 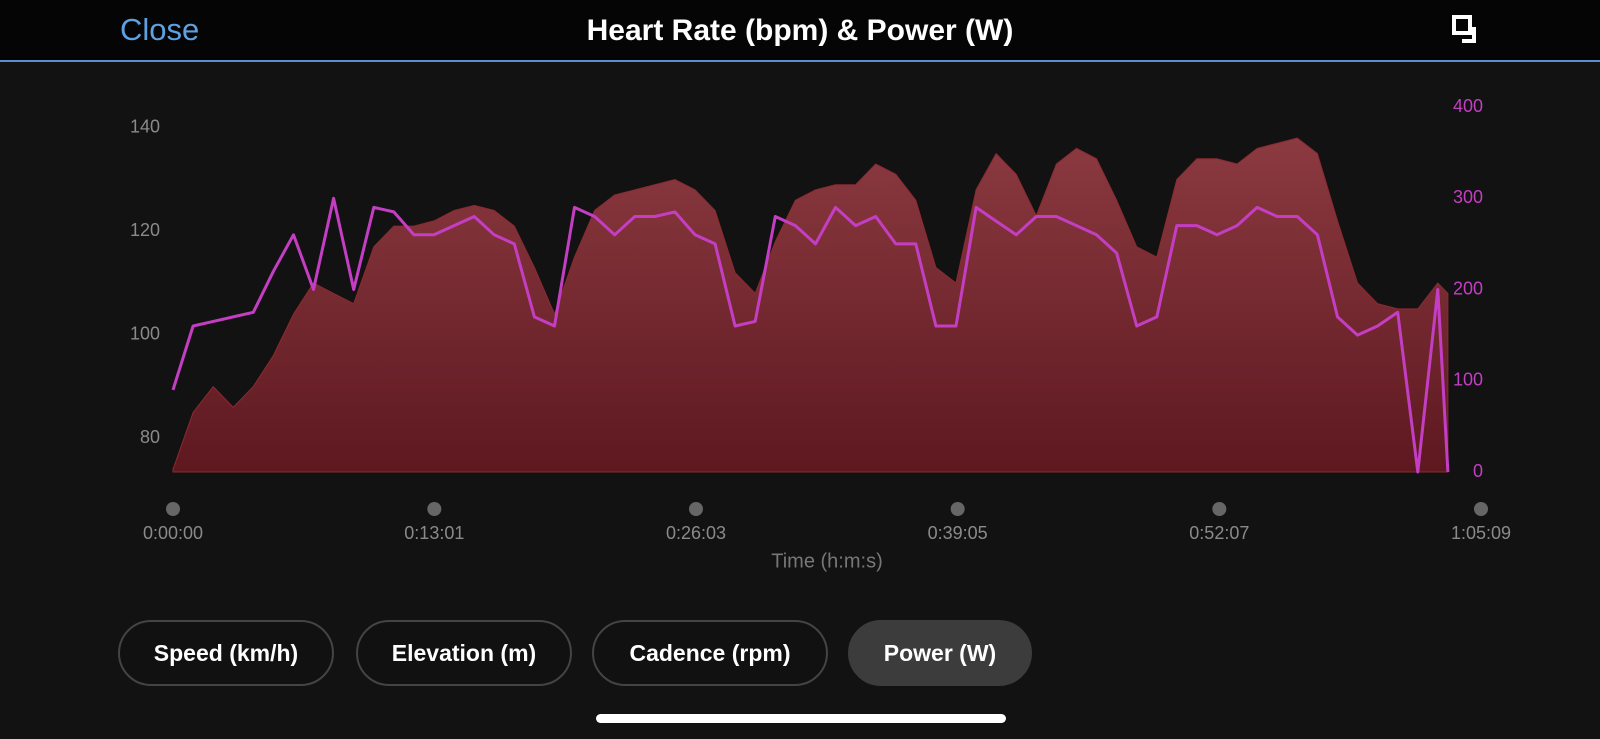 I want to click on x-tick-label: 1:05:09, so click(x=1481, y=533).